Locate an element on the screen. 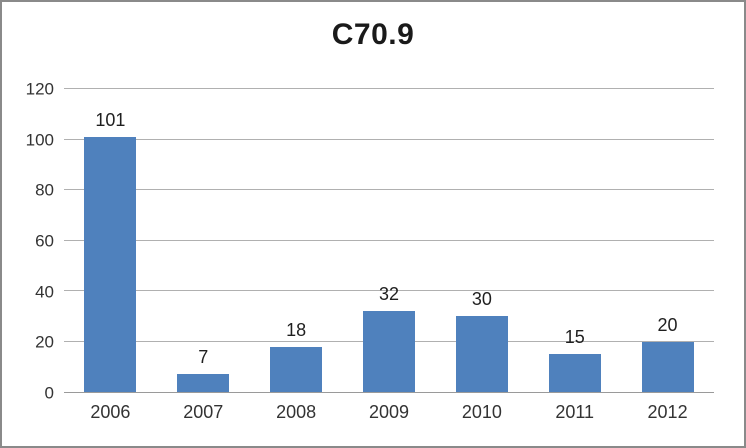 The image size is (746, 448). x-tick-label: 2010 is located at coordinates (481, 412).